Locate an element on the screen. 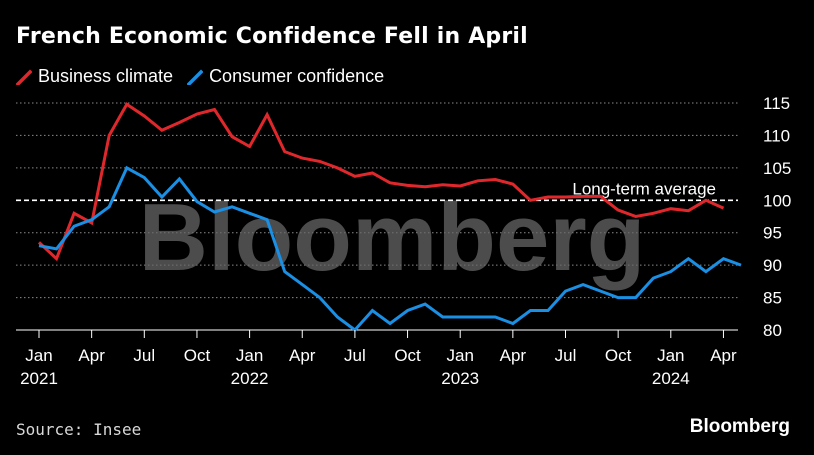 The width and height of the screenshot is (814, 455). x-tick-label-apr-39: Apr is located at coordinates (723, 355).